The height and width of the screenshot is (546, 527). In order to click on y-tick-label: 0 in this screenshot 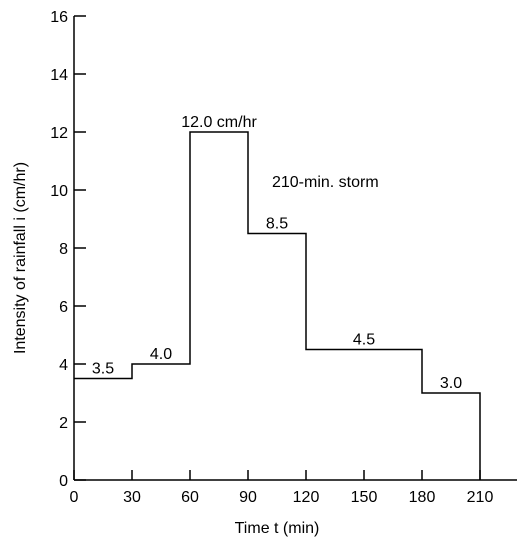, I will do `click(63, 481)`.